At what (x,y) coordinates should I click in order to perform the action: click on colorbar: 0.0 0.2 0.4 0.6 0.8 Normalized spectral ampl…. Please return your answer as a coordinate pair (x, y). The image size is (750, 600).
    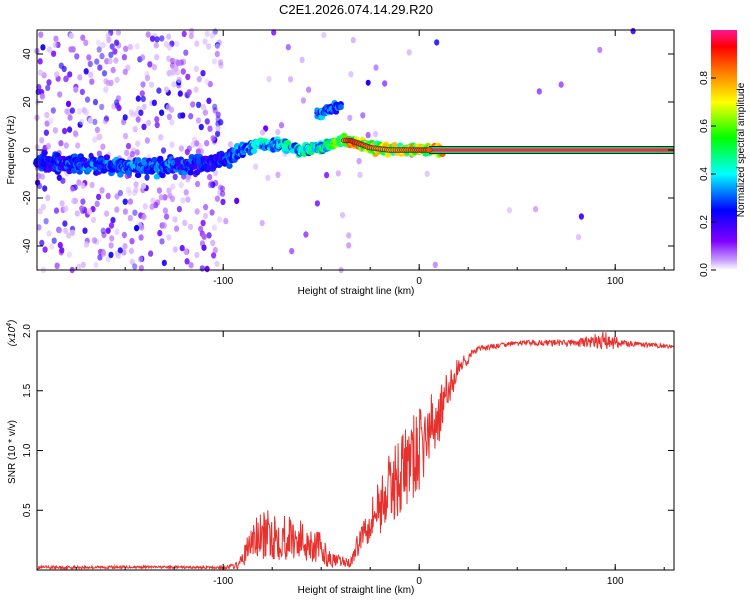
    Looking at the image, I should click on (723, 153).